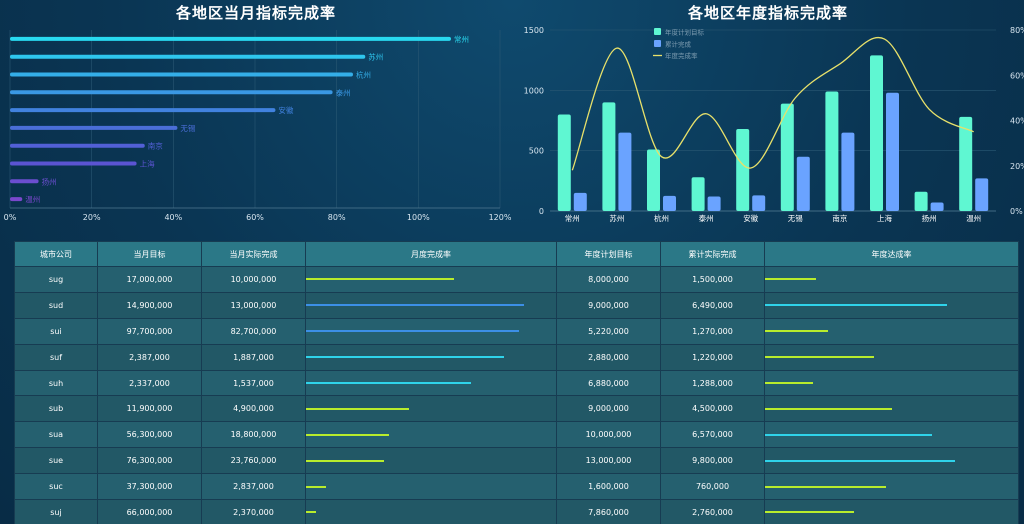  Describe the element at coordinates (149, 279) in the screenshot. I see `monthly-target-cell: 17,000,000` at that location.